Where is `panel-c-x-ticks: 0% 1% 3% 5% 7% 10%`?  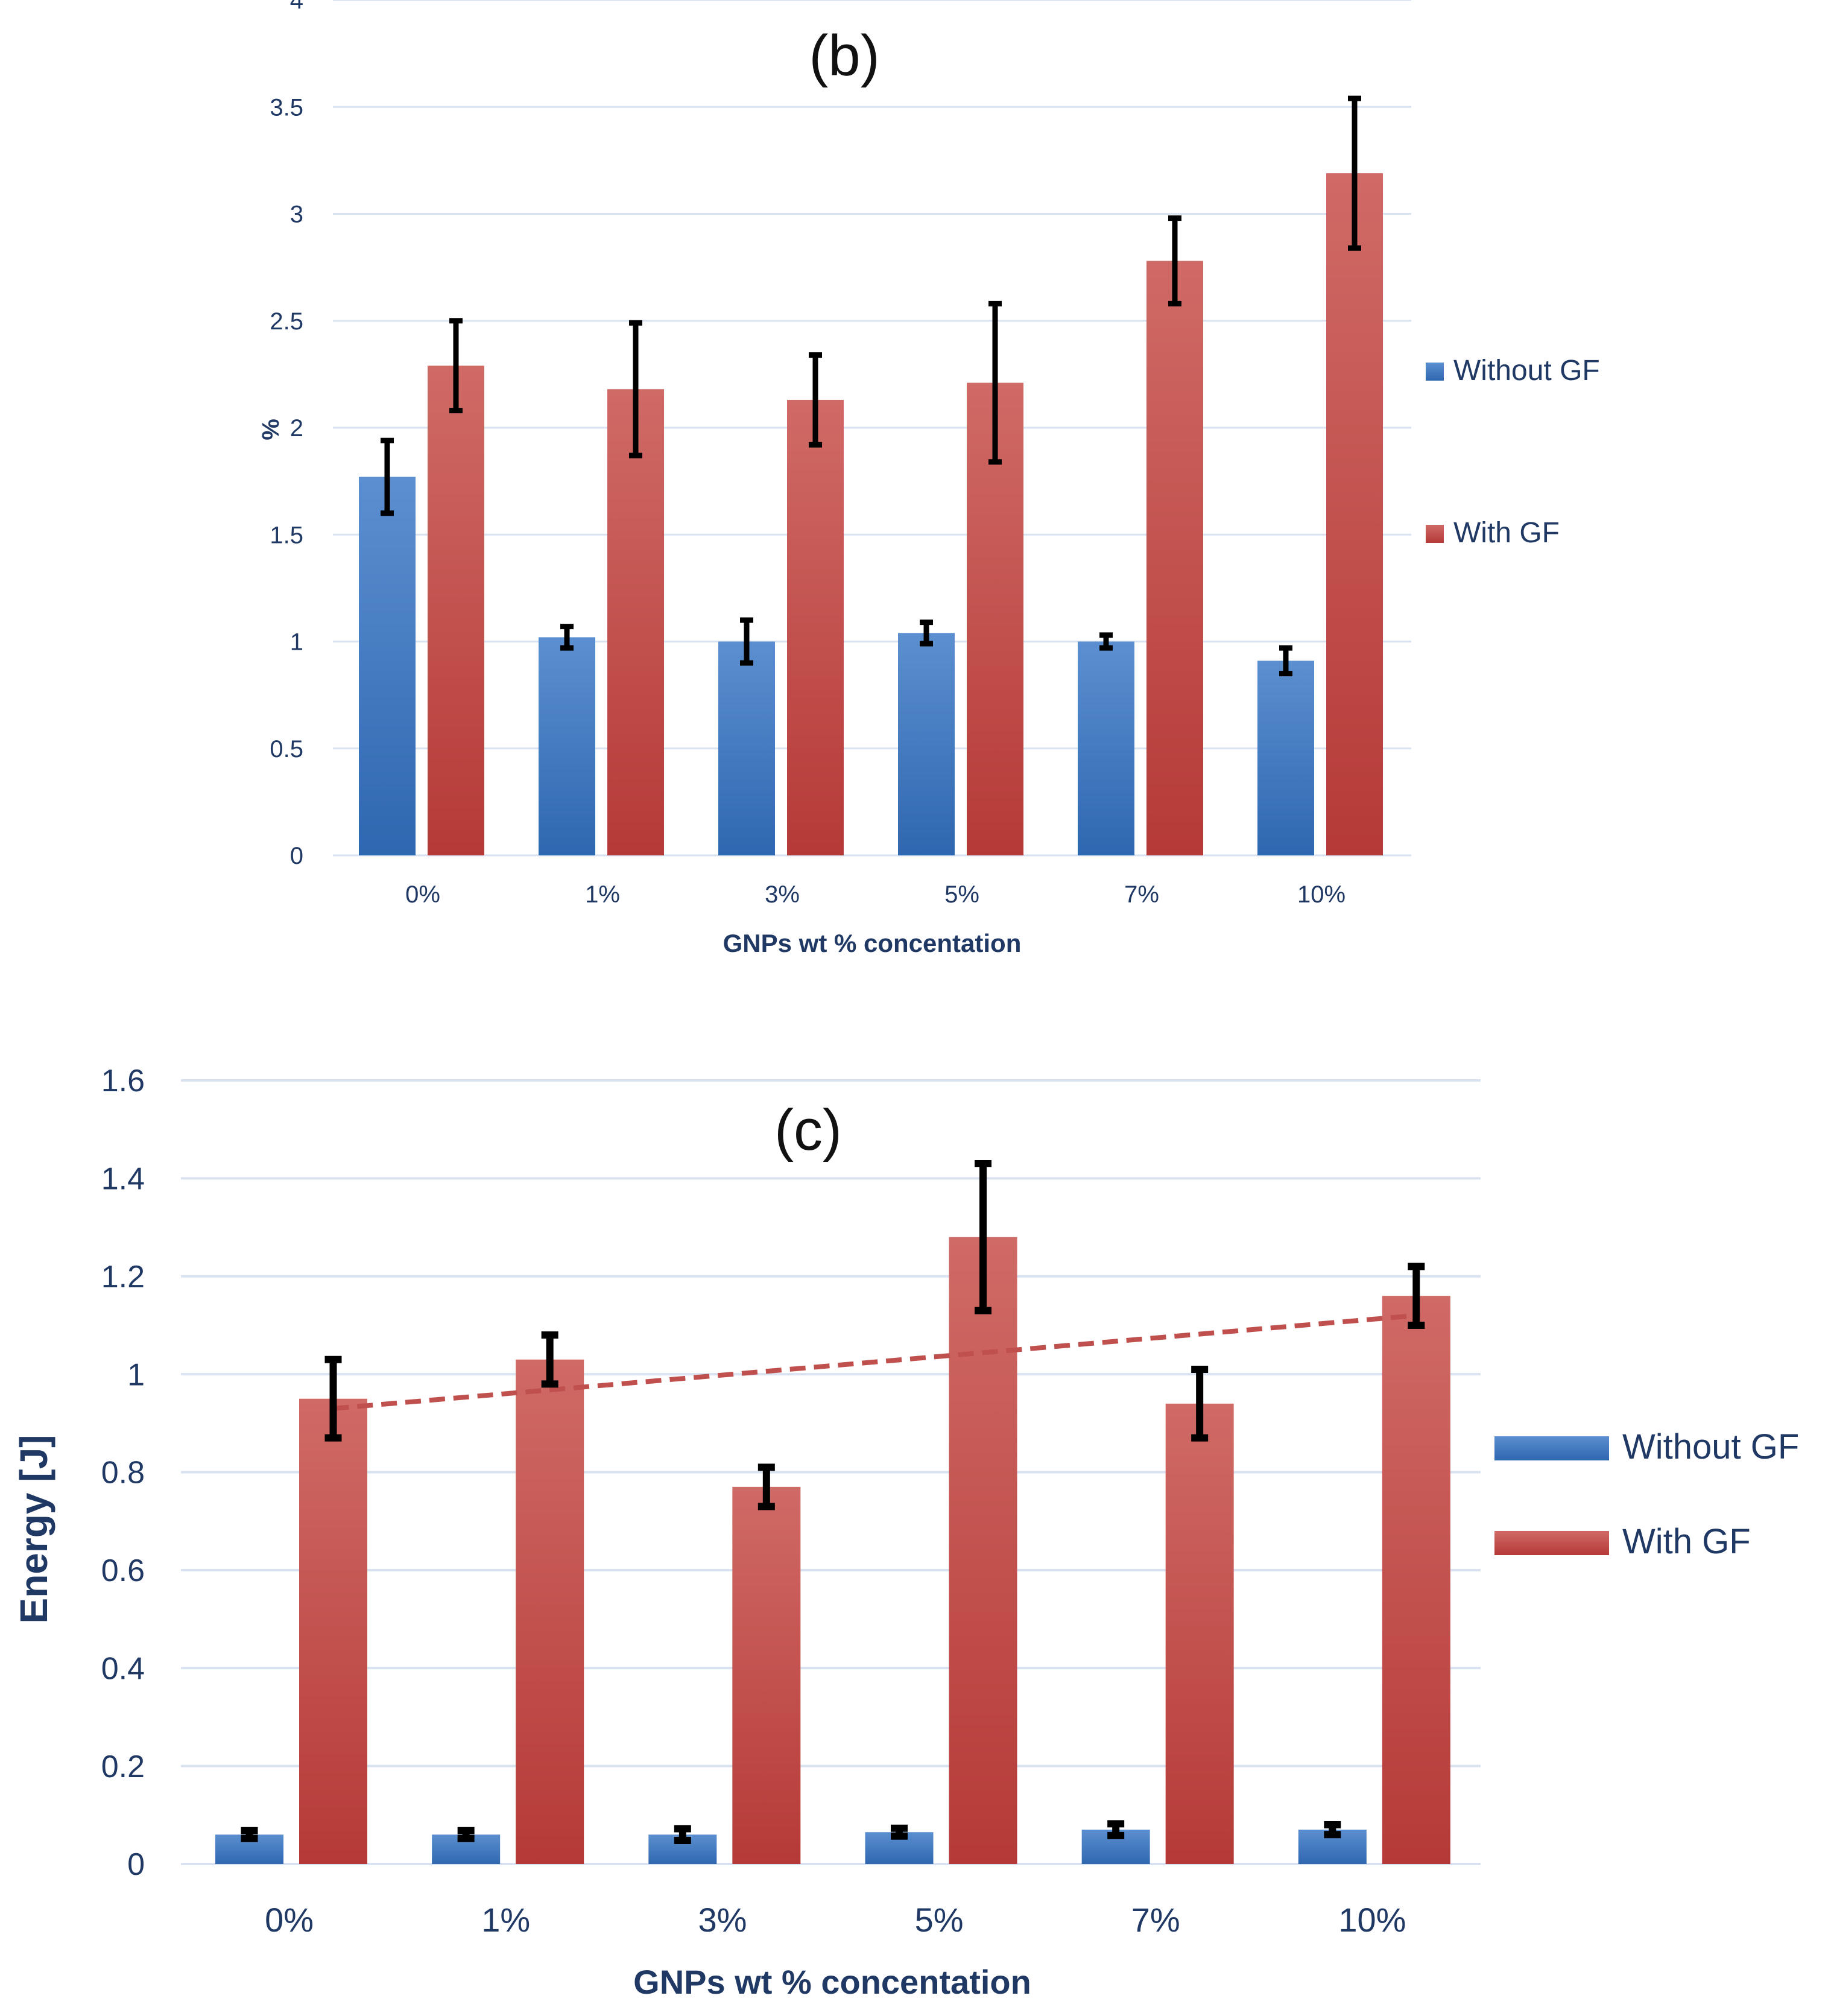 panel-c-x-ticks: 0% 1% 3% 5% 7% 10% is located at coordinates (835, 1920).